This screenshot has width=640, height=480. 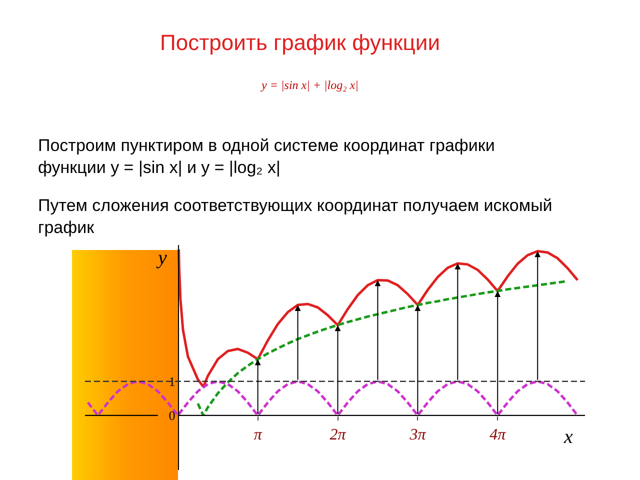 What do you see at coordinates (417, 435) in the screenshot?
I see `x-tick-label: 3π` at bounding box center [417, 435].